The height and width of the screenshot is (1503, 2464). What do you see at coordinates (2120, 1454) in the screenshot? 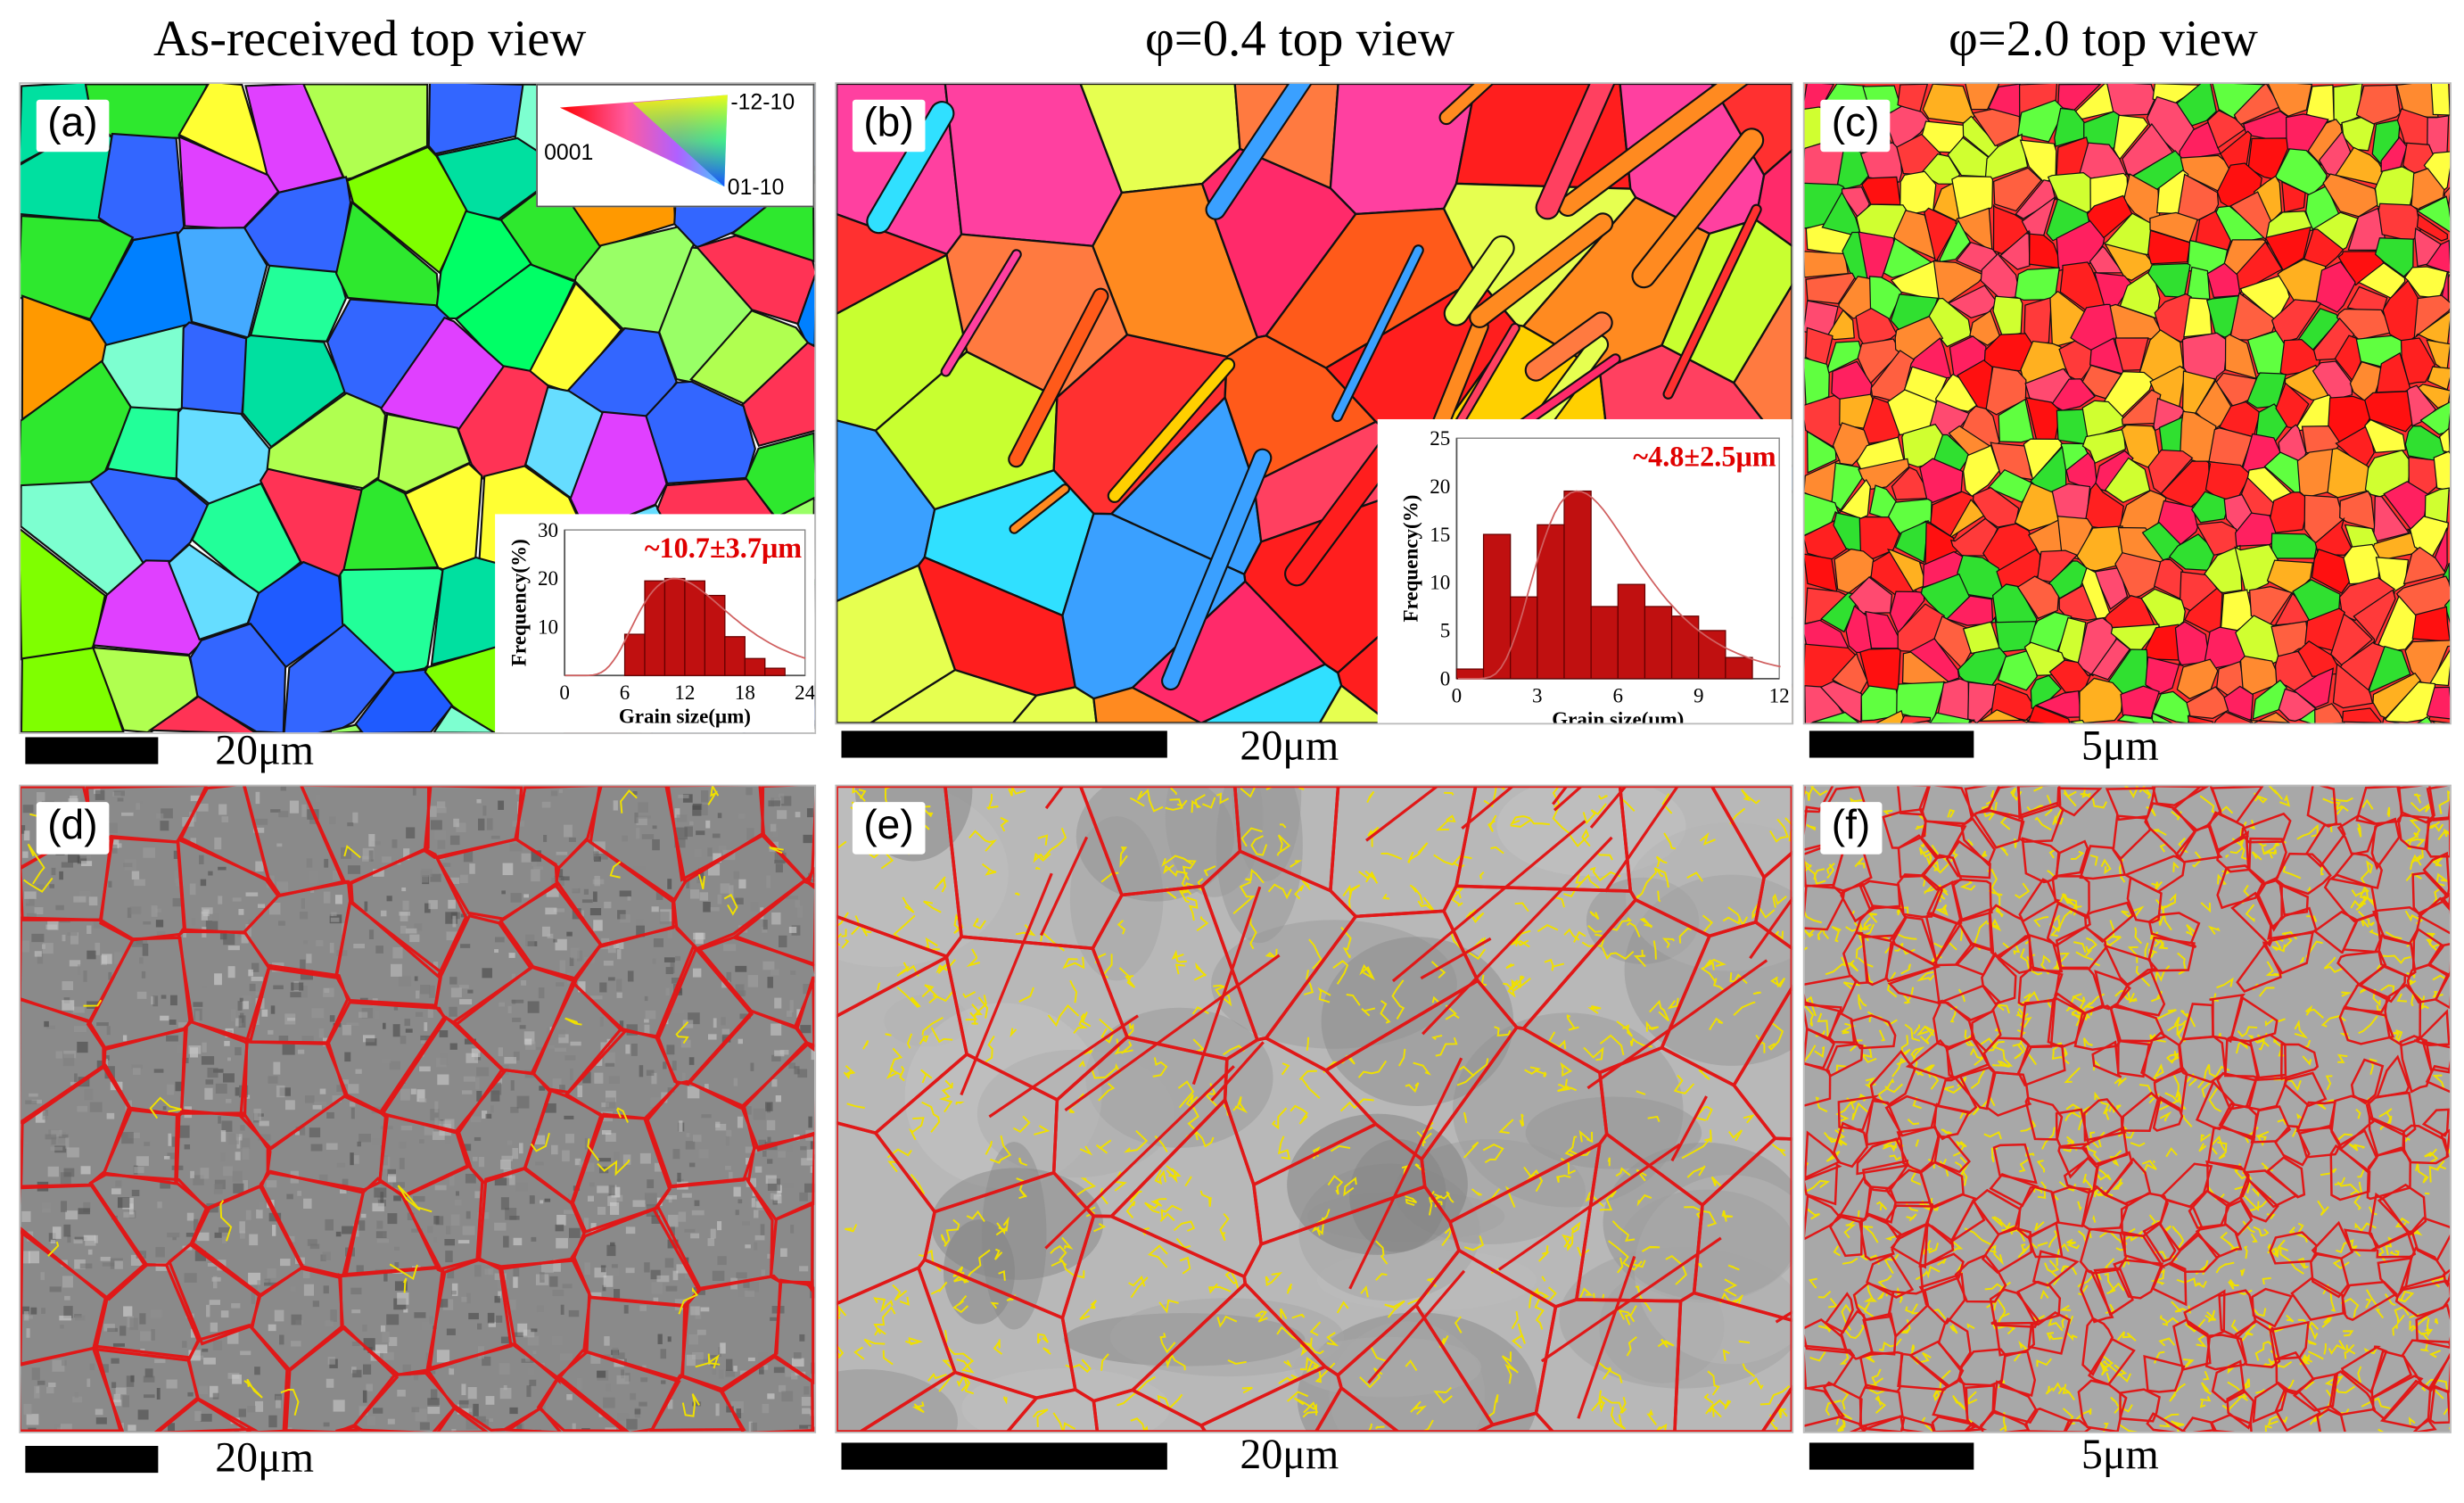
I see `scale-label-f: 5μm` at bounding box center [2120, 1454].